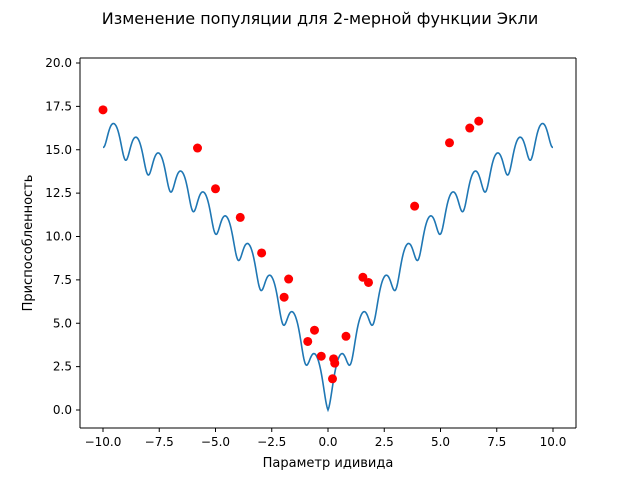 Image resolution: width=640 pixels, height=480 pixels. I want to click on x-tick-label: 2.5, so click(384, 442).